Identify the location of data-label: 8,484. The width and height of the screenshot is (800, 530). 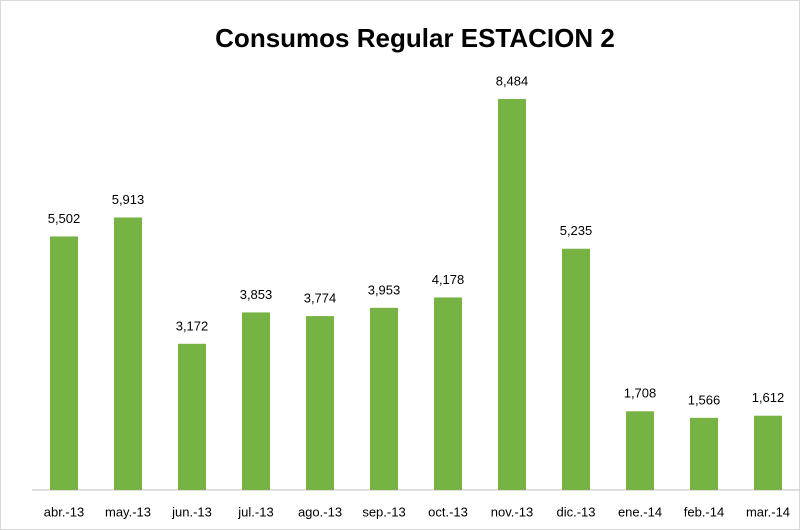
(512, 80).